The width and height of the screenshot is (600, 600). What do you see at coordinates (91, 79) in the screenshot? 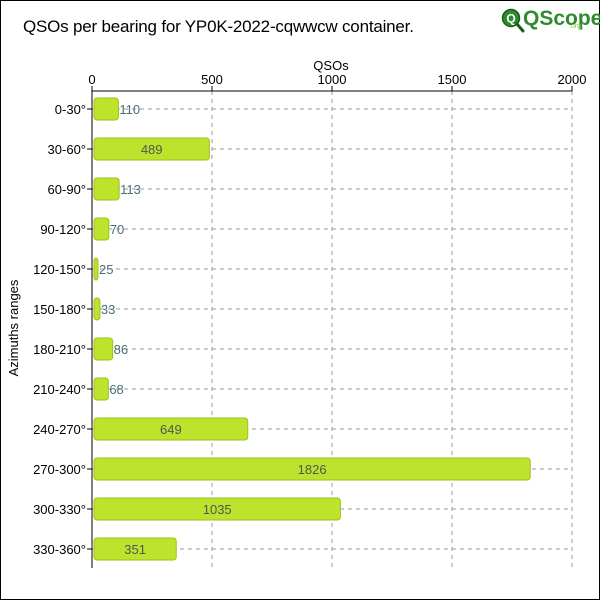
I see `x-tick-label: 0` at bounding box center [91, 79].